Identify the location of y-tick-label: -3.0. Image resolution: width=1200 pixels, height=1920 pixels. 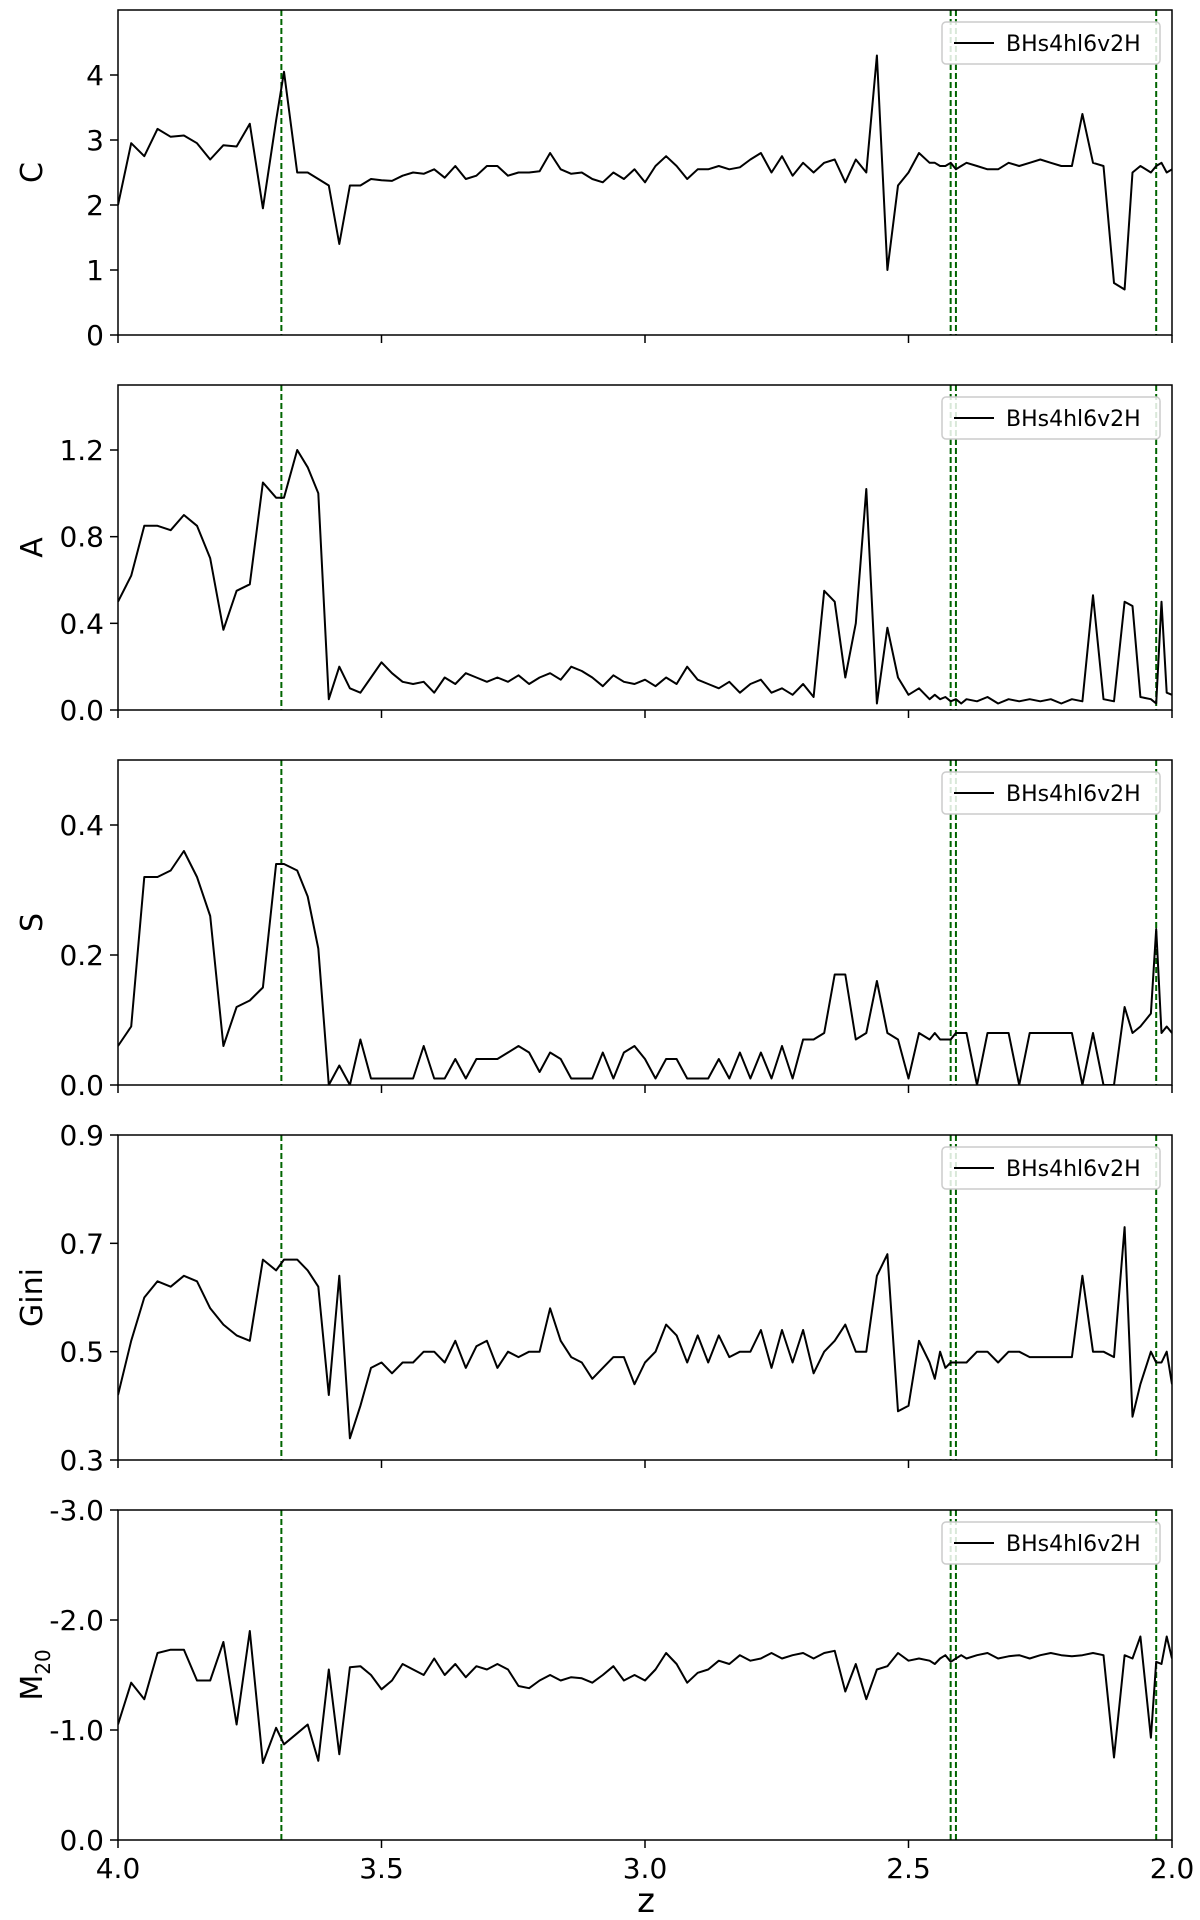
(76, 1510).